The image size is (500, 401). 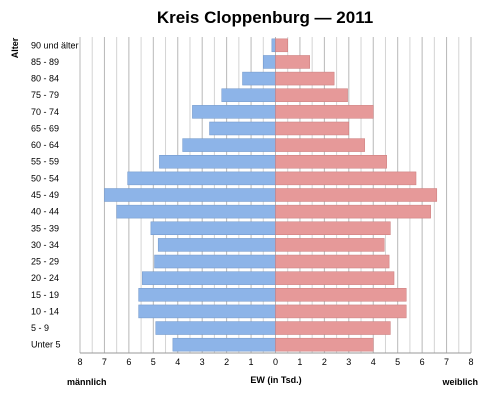 What do you see at coordinates (45, 128) in the screenshot?
I see `category-label: 65 - 69` at bounding box center [45, 128].